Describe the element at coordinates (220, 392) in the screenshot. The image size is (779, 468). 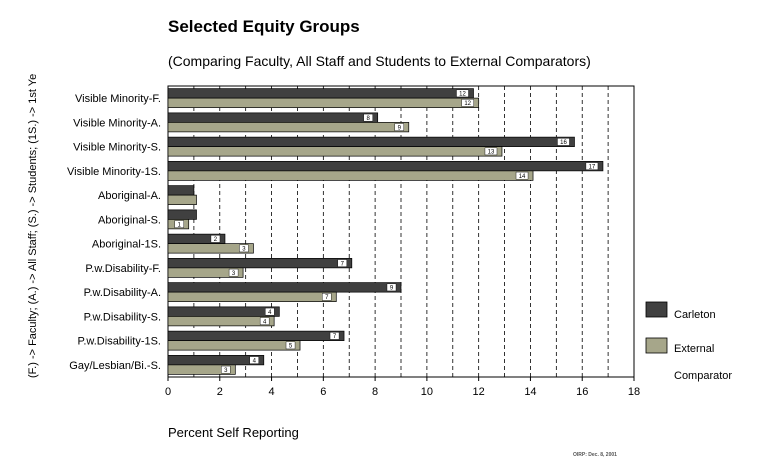
I see `x-tick-label: 2` at that location.